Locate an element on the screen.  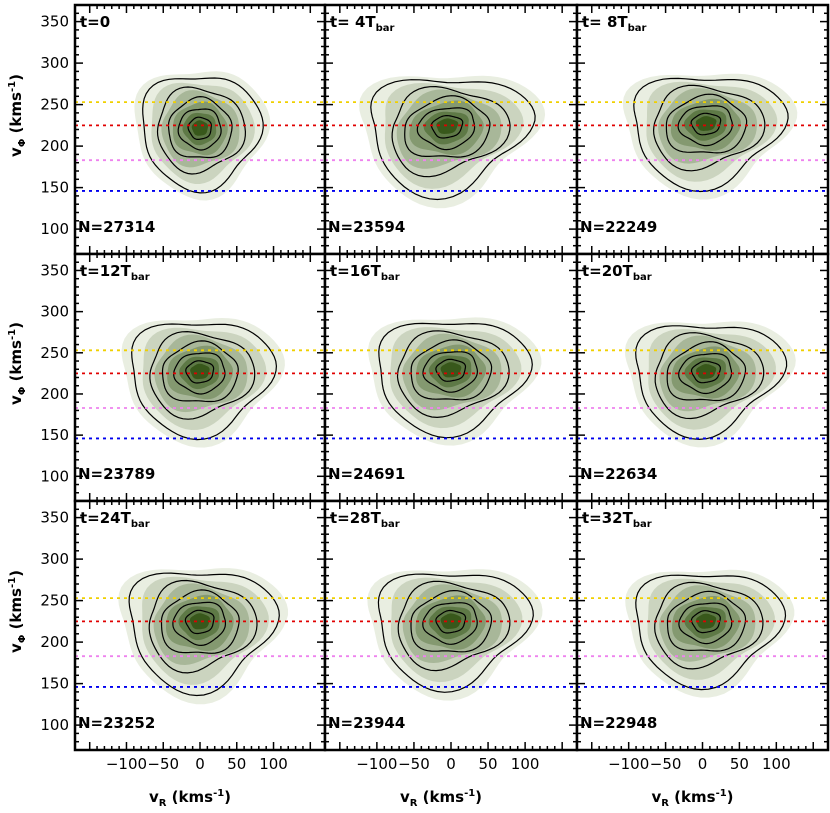
panel-count-label: N=23252 is located at coordinates (116, 723).